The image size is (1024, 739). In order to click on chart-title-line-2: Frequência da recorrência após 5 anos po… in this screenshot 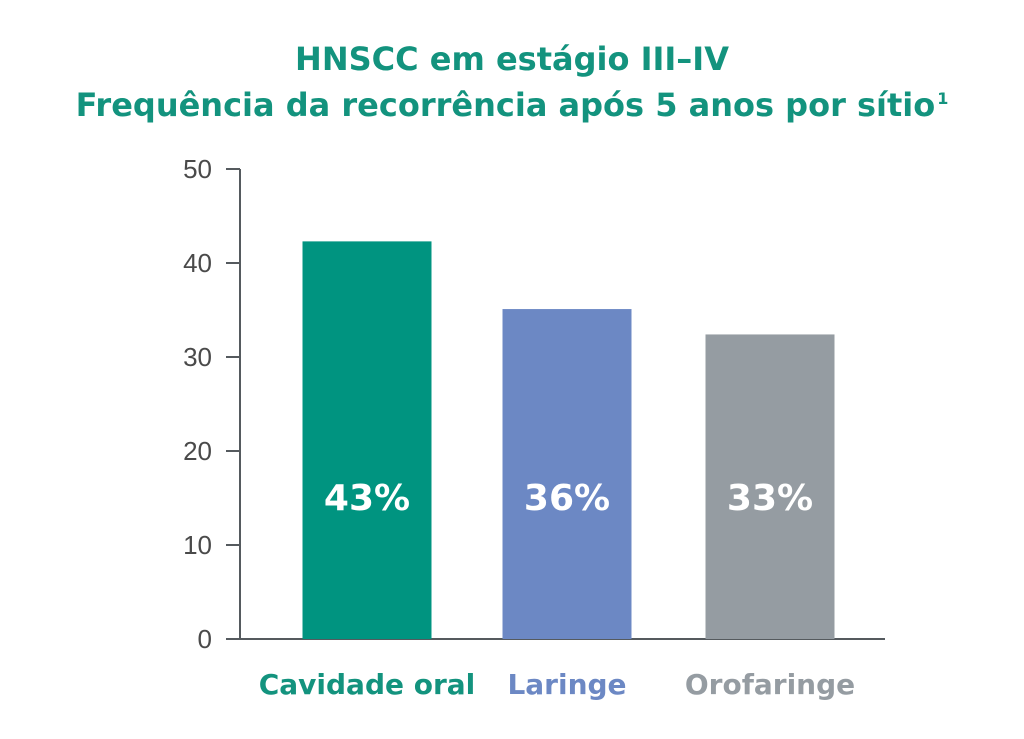, I will do `click(512, 105)`.